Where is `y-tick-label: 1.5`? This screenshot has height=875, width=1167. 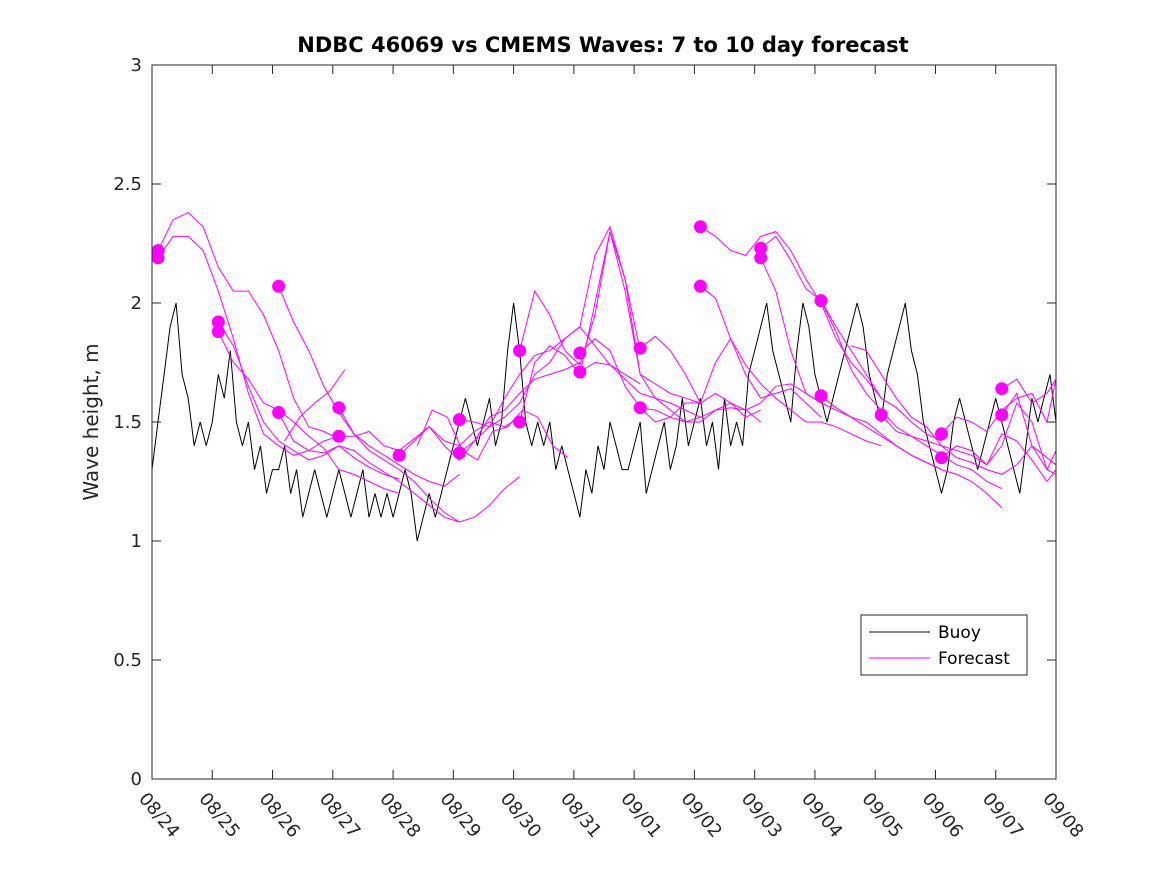
y-tick-label: 1.5 is located at coordinates (127, 422).